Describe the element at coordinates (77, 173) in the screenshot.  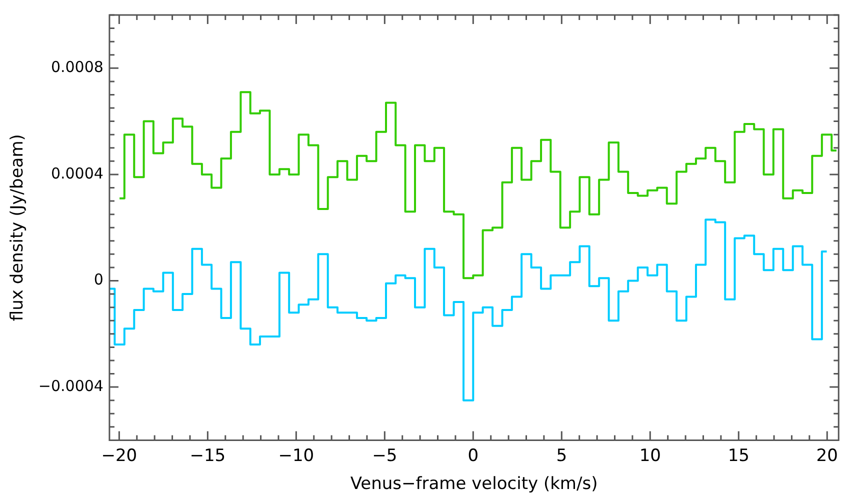
I see `y-tick-label: 0.0004` at that location.